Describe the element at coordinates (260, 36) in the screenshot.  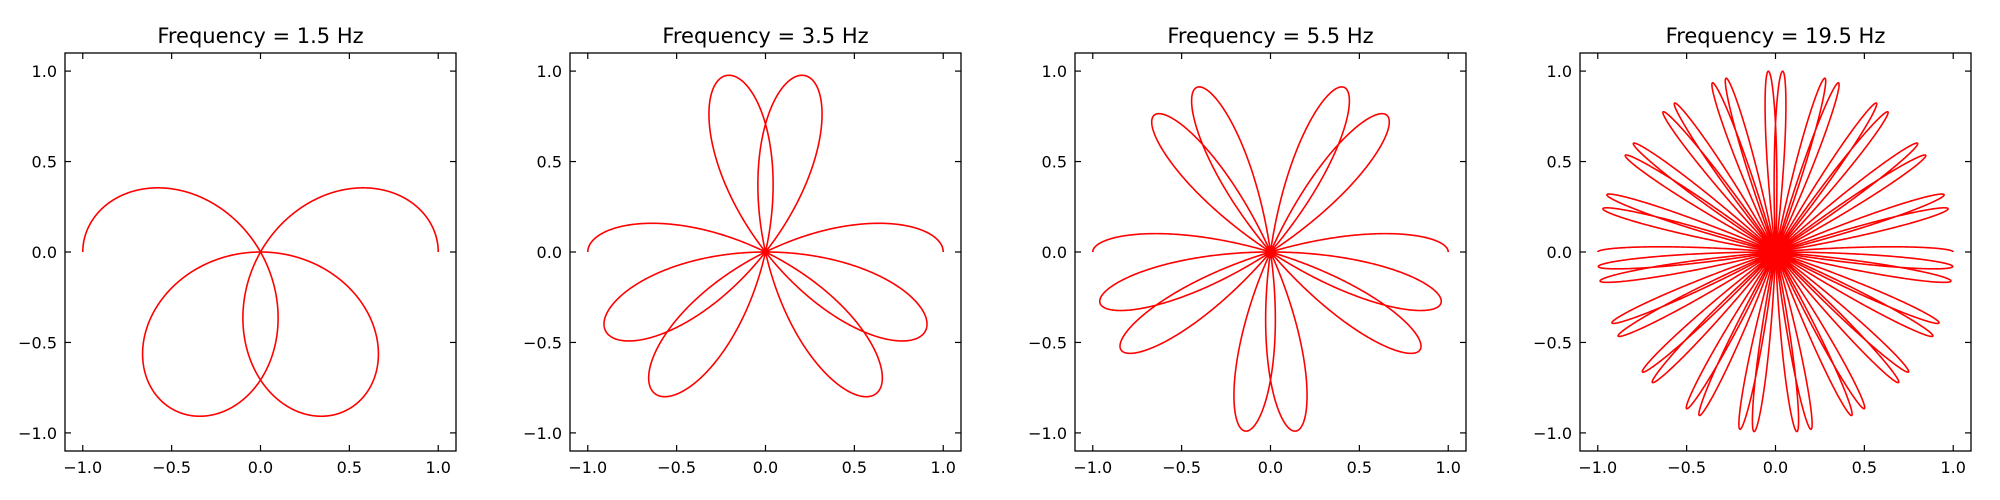
I see `subplot-title: Frequency = 1.5 Hz` at that location.